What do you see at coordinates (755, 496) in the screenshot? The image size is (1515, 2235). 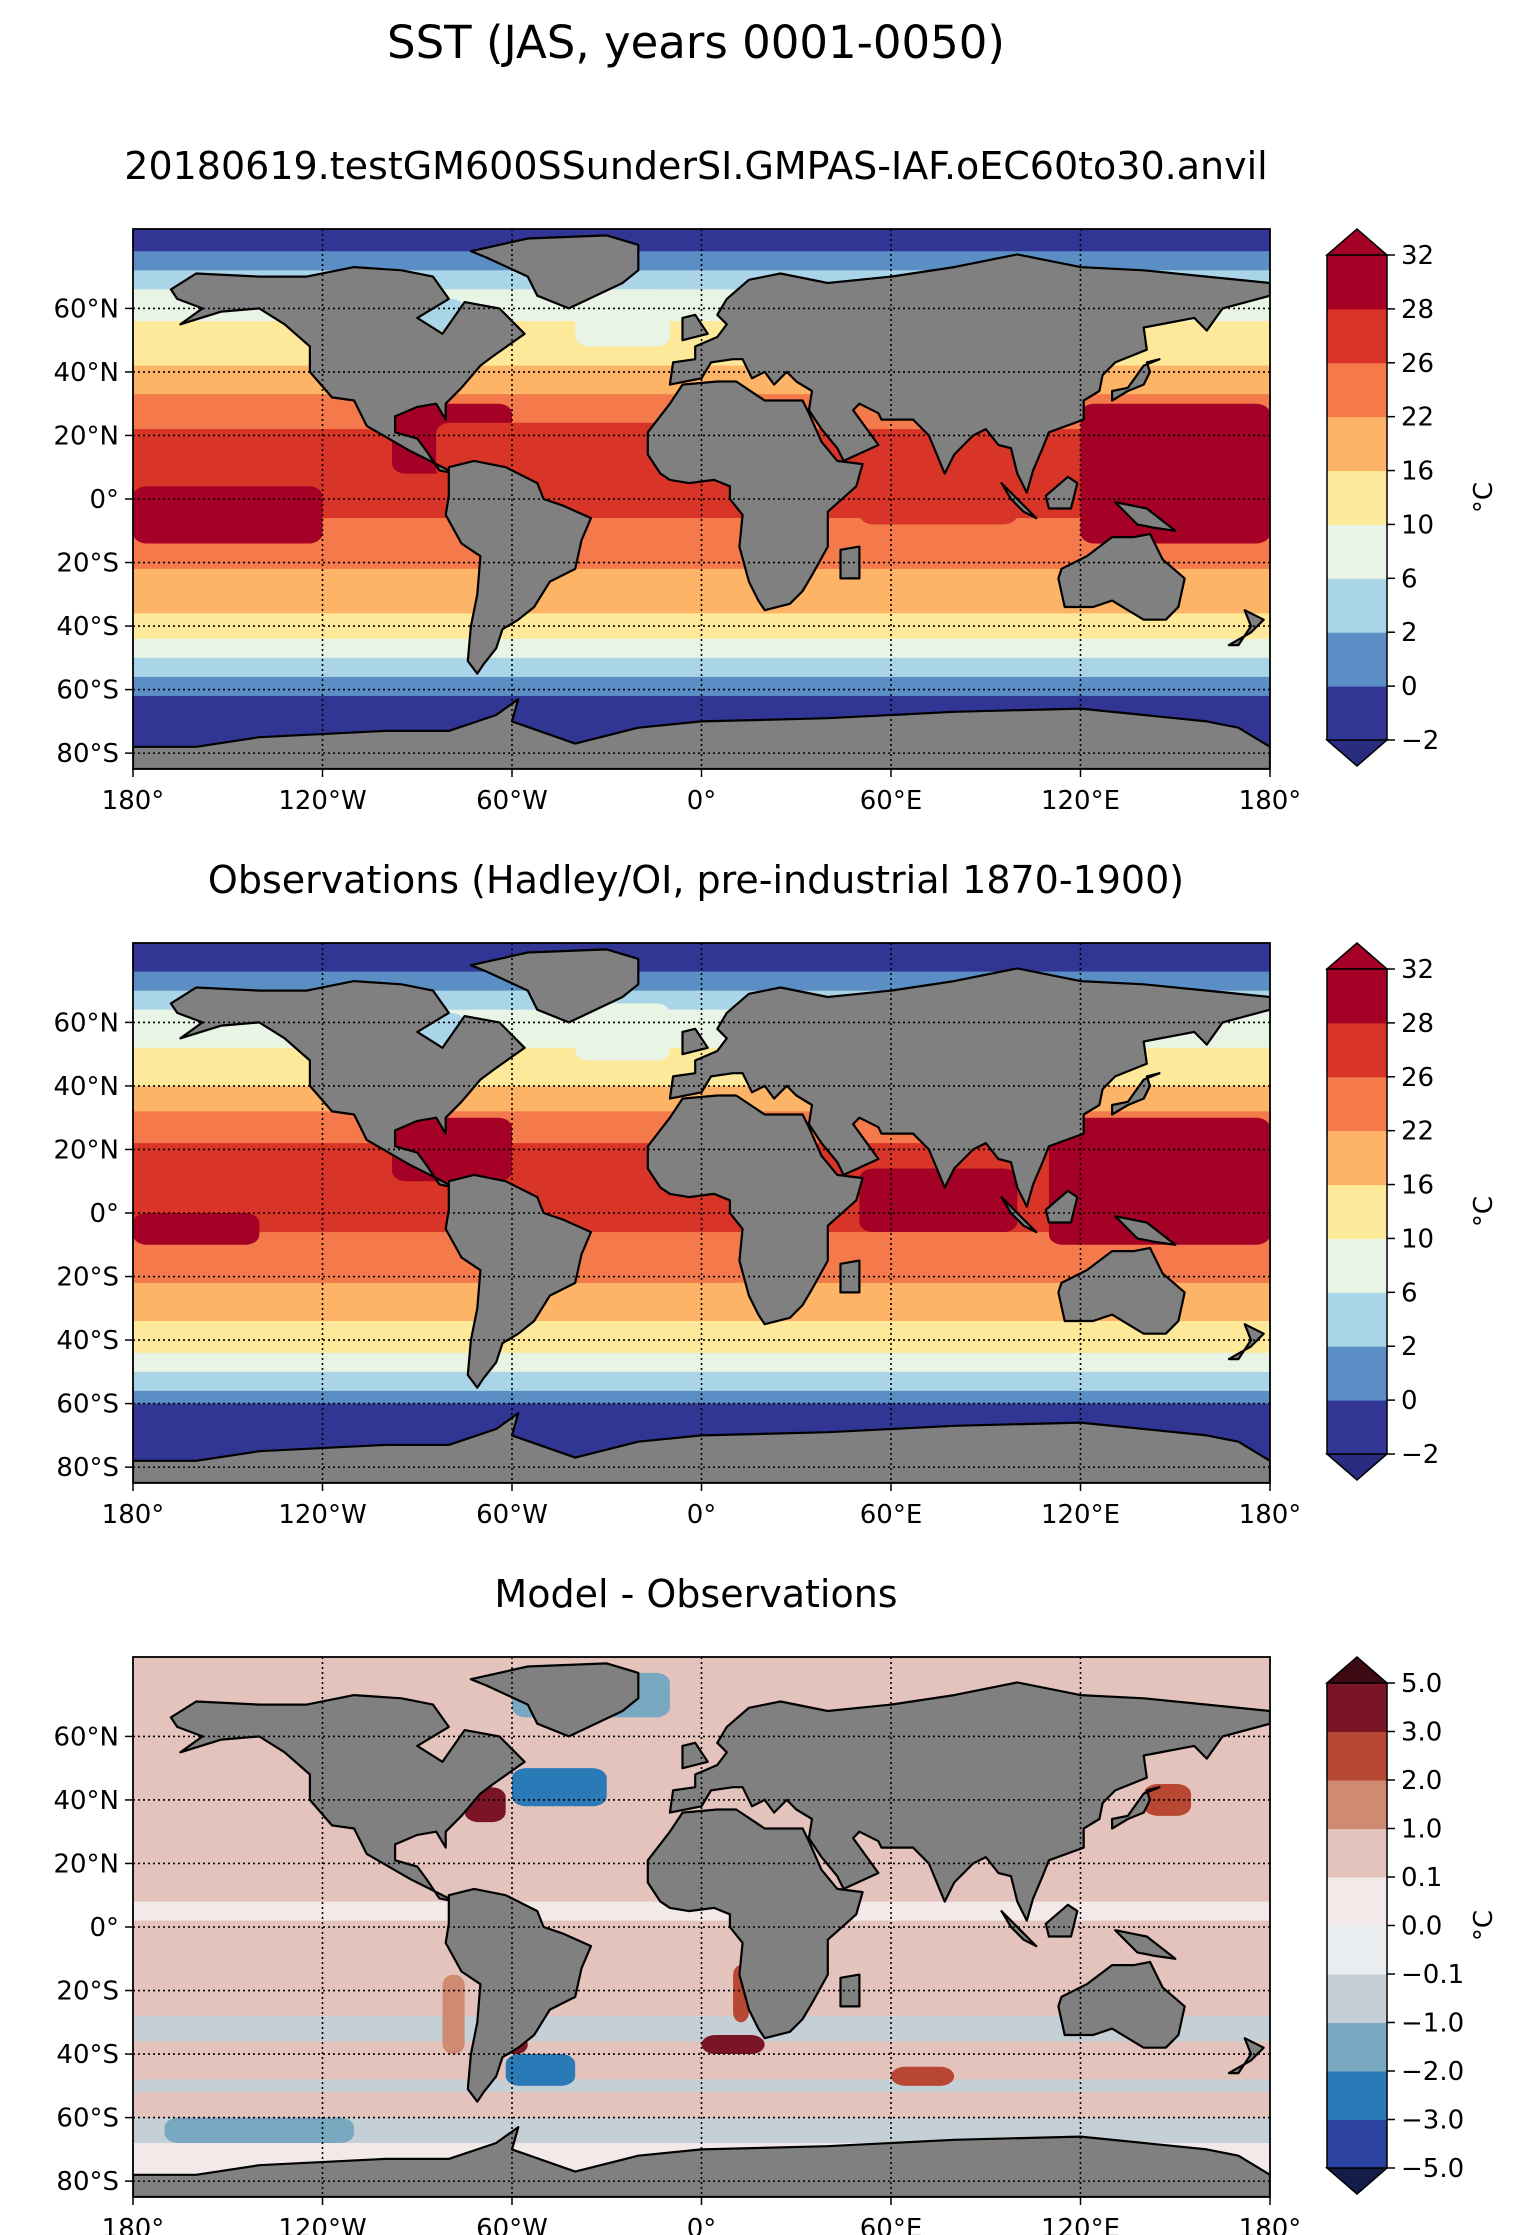 I see `land-africa` at bounding box center [755, 496].